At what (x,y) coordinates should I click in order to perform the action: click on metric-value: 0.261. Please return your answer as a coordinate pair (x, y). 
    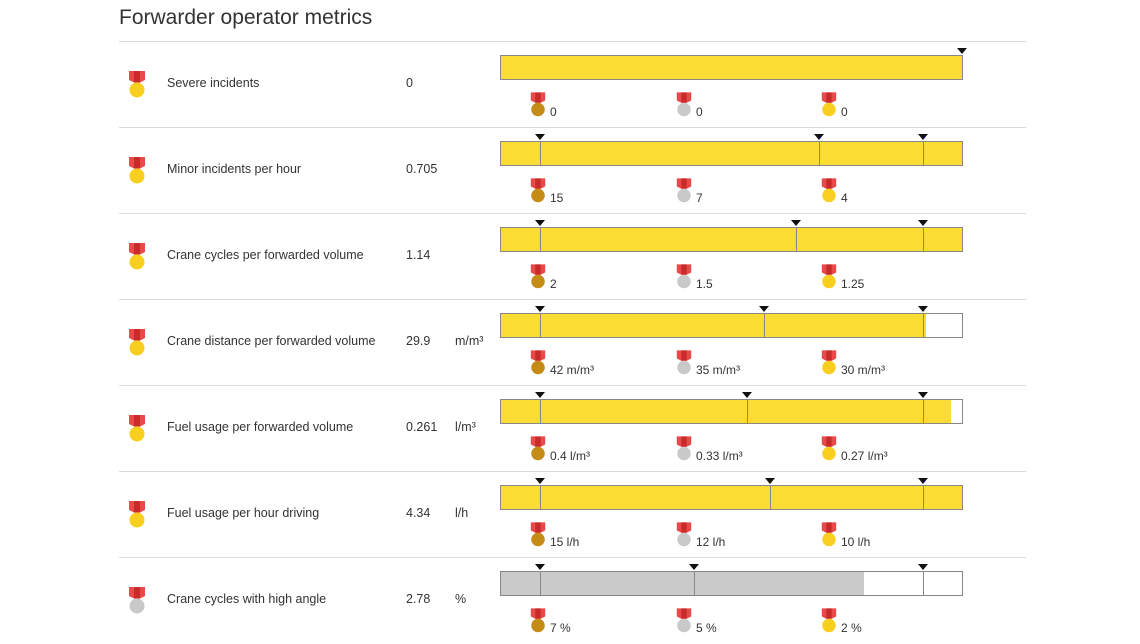
    Looking at the image, I should click on (422, 427).